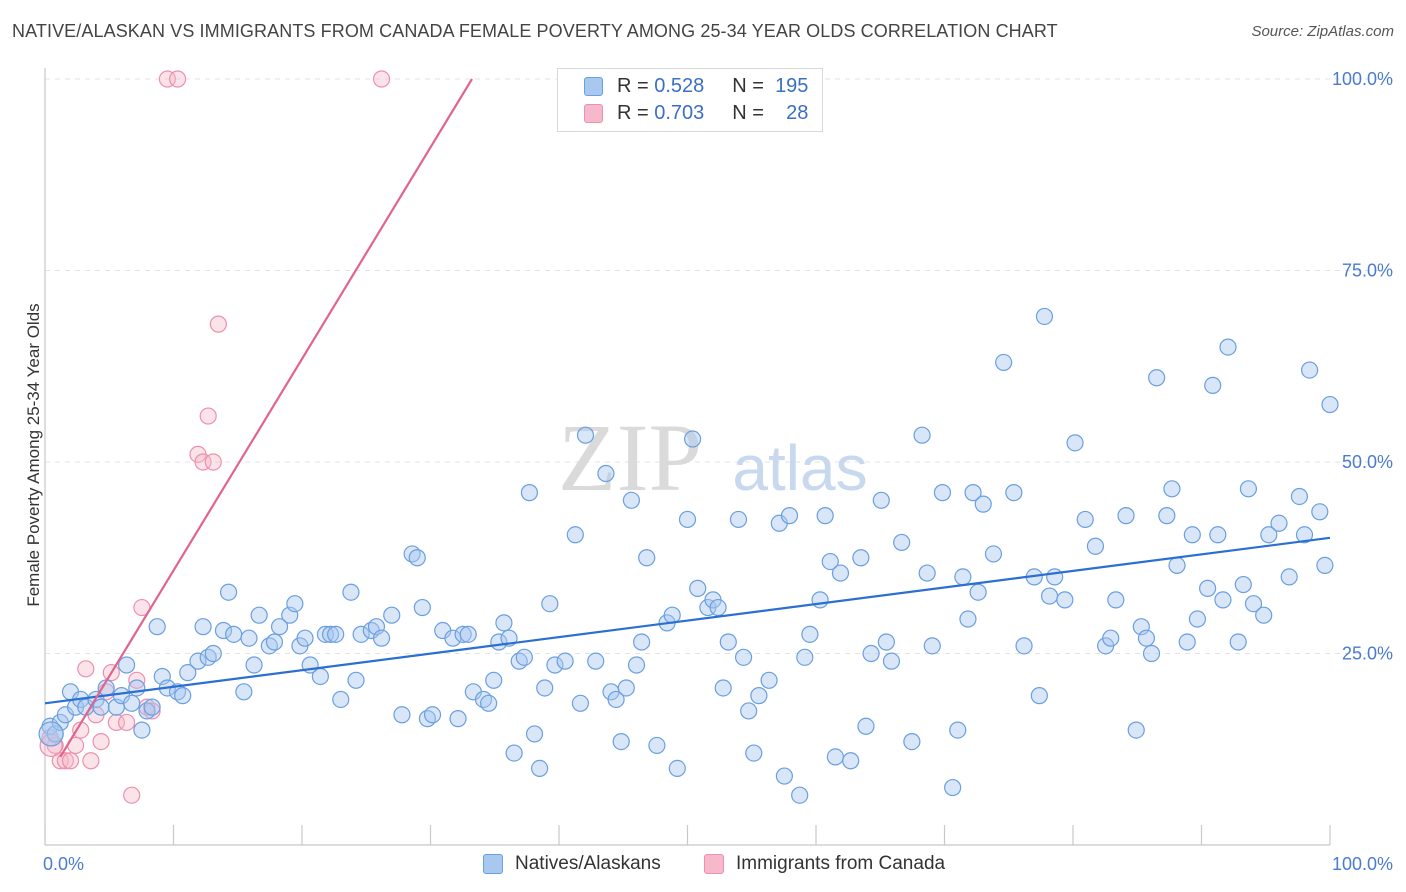  I want to click on r-value-canada: 0.703, so click(679, 112).